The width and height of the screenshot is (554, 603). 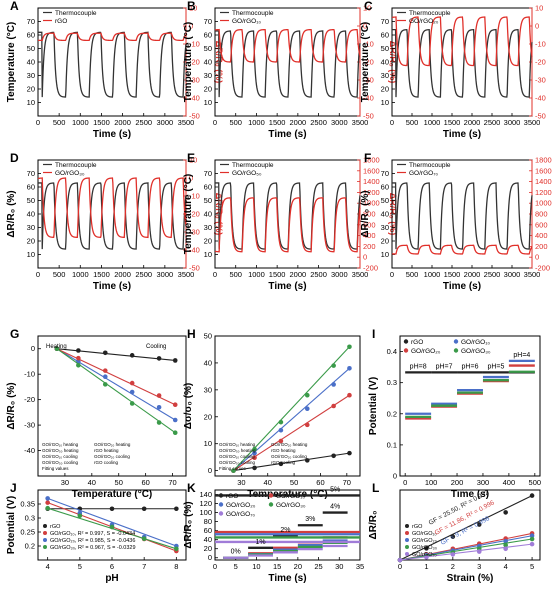 I want to click on legend-entry: GO/rGO₃₀, so click(x=476, y=351).